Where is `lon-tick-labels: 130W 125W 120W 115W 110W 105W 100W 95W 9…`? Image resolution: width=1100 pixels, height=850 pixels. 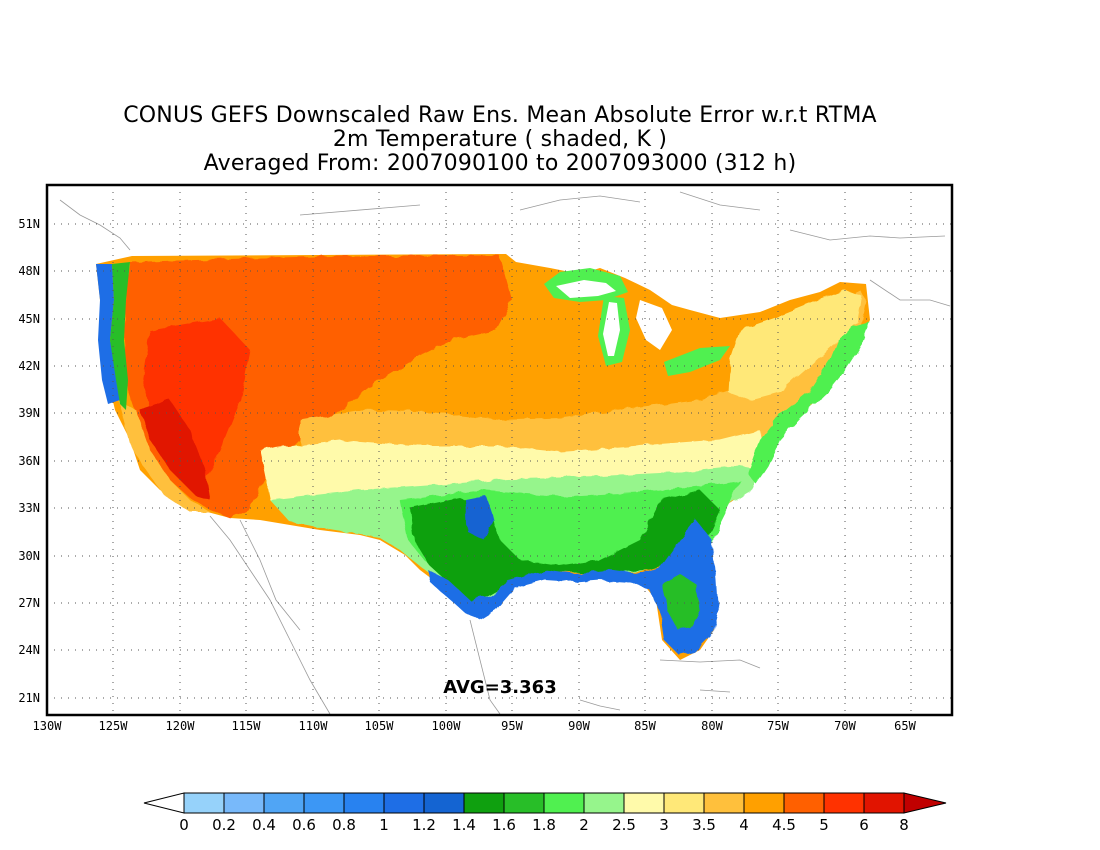 lon-tick-labels: 130W 125W 120W 115W 110W 105W 100W 95W 9… is located at coordinates (475, 726).